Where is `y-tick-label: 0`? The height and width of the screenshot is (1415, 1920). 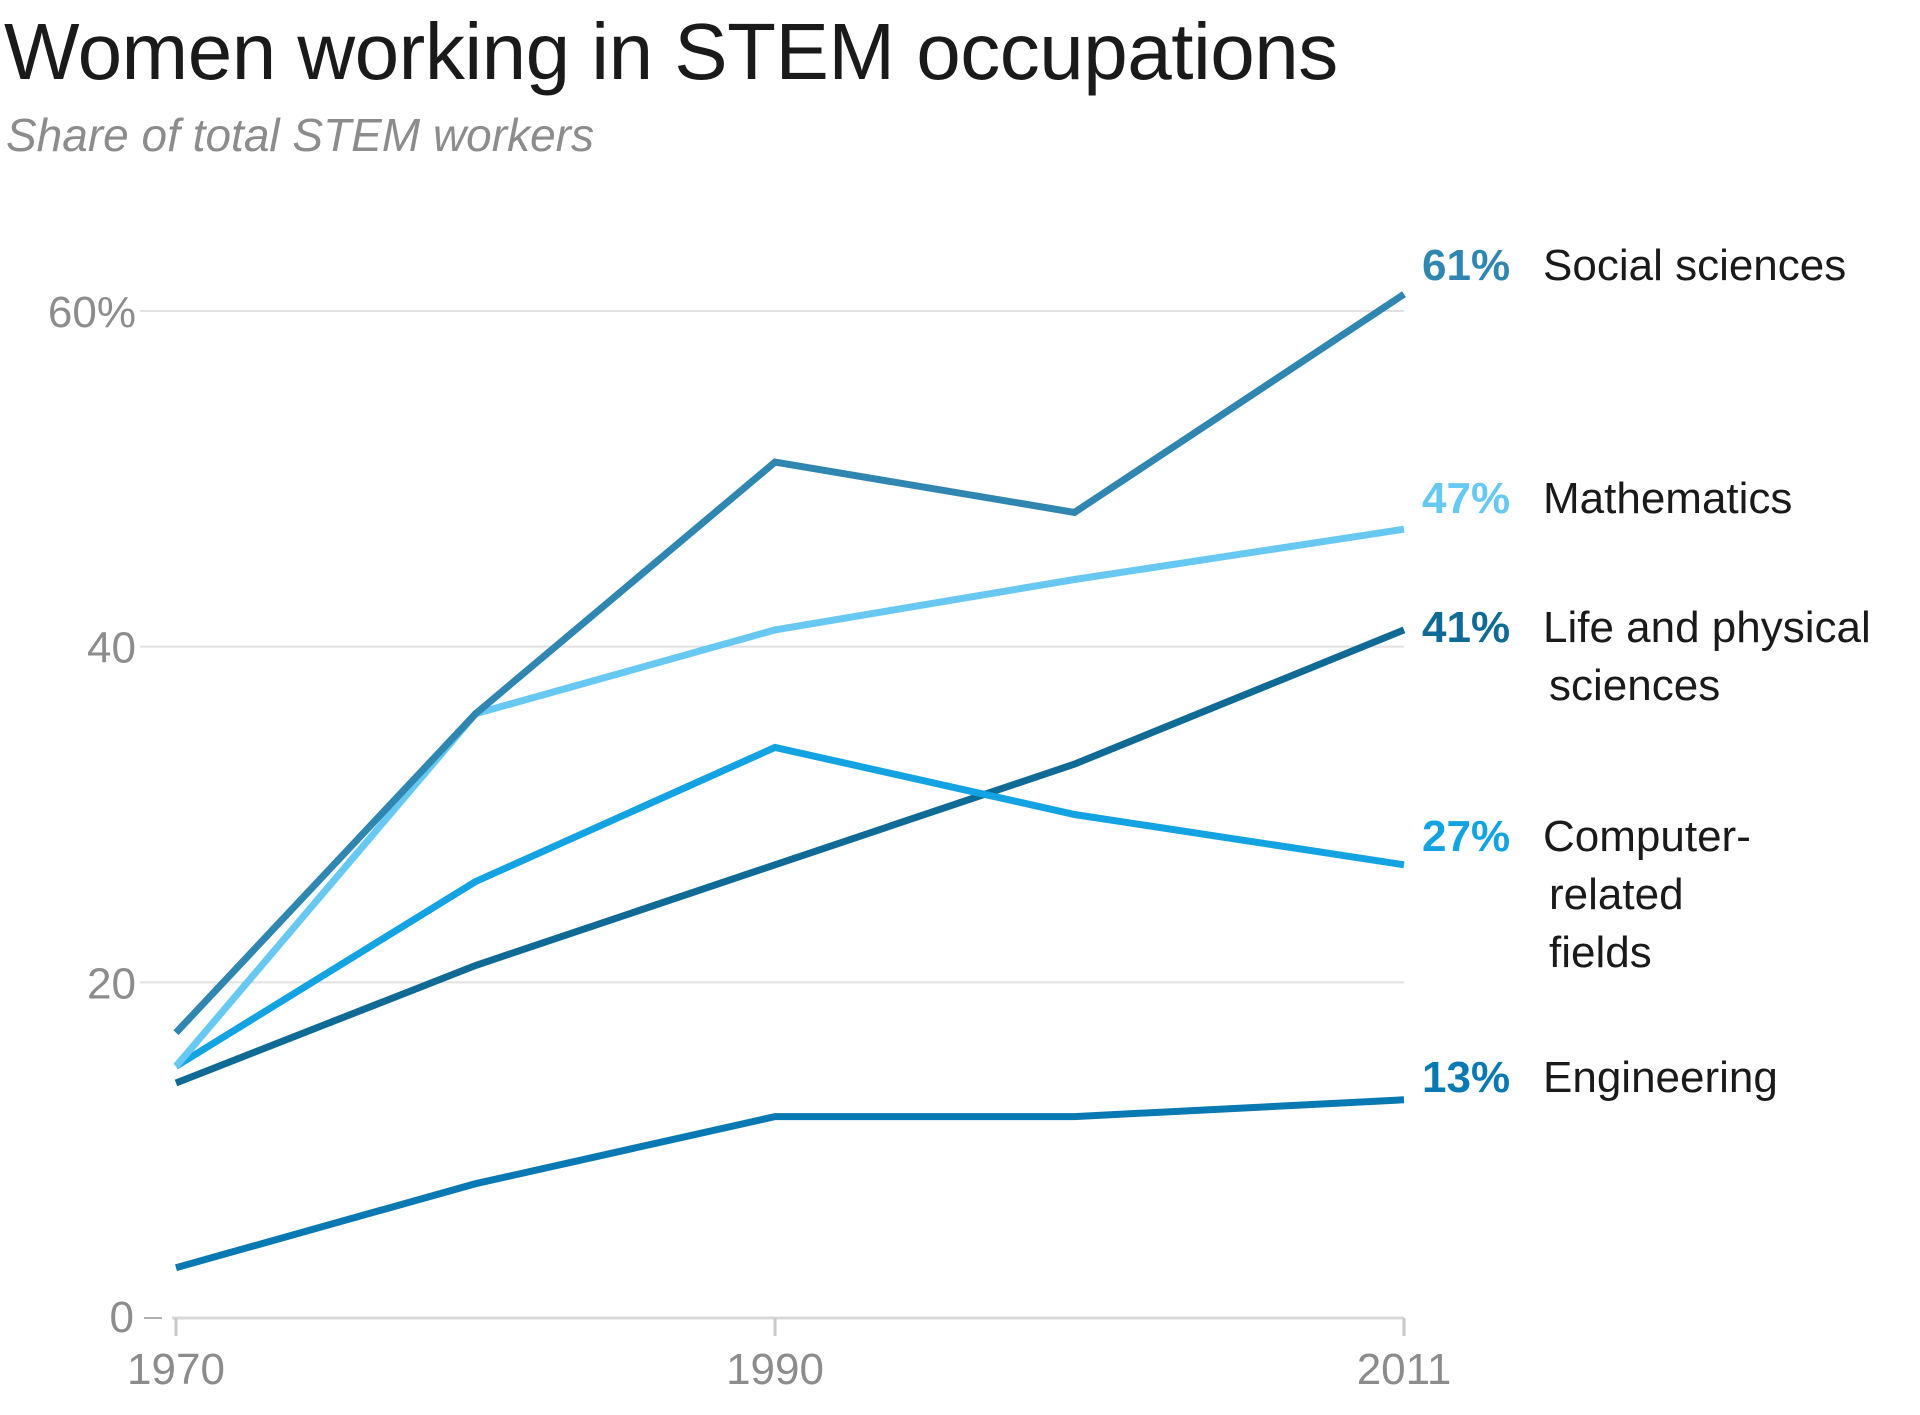 y-tick-label: 0 is located at coordinates (122, 1317).